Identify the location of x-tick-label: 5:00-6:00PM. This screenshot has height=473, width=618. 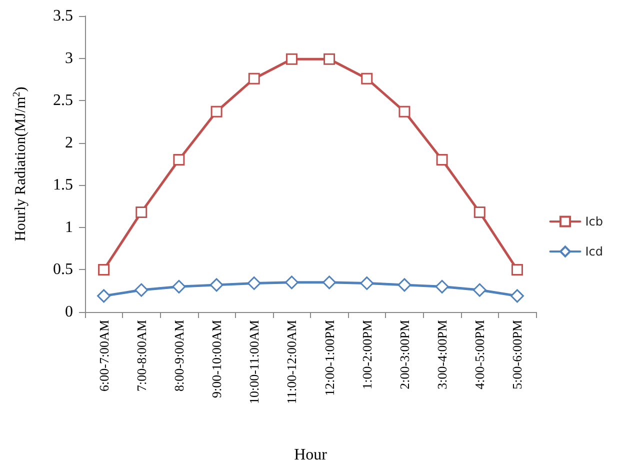
(517, 355).